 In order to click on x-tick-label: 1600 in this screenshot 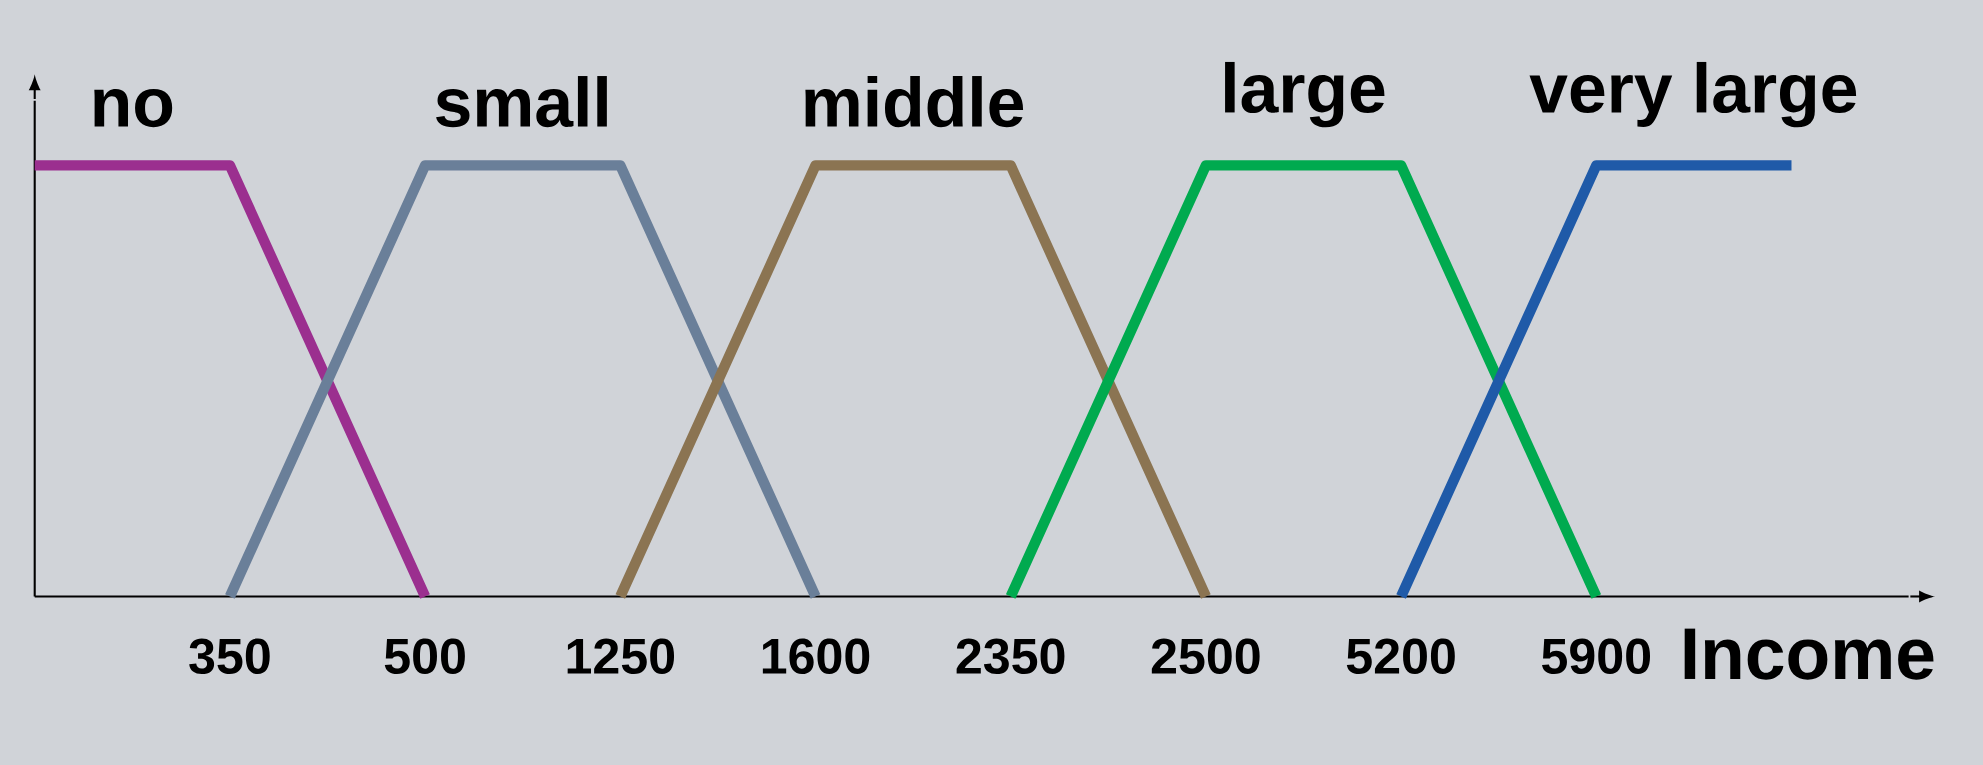, I will do `click(816, 656)`.